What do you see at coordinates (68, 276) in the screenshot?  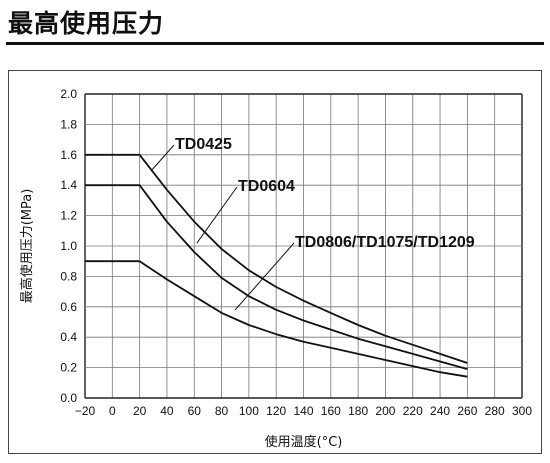 I see `y-tick-label: 0.8` at bounding box center [68, 276].